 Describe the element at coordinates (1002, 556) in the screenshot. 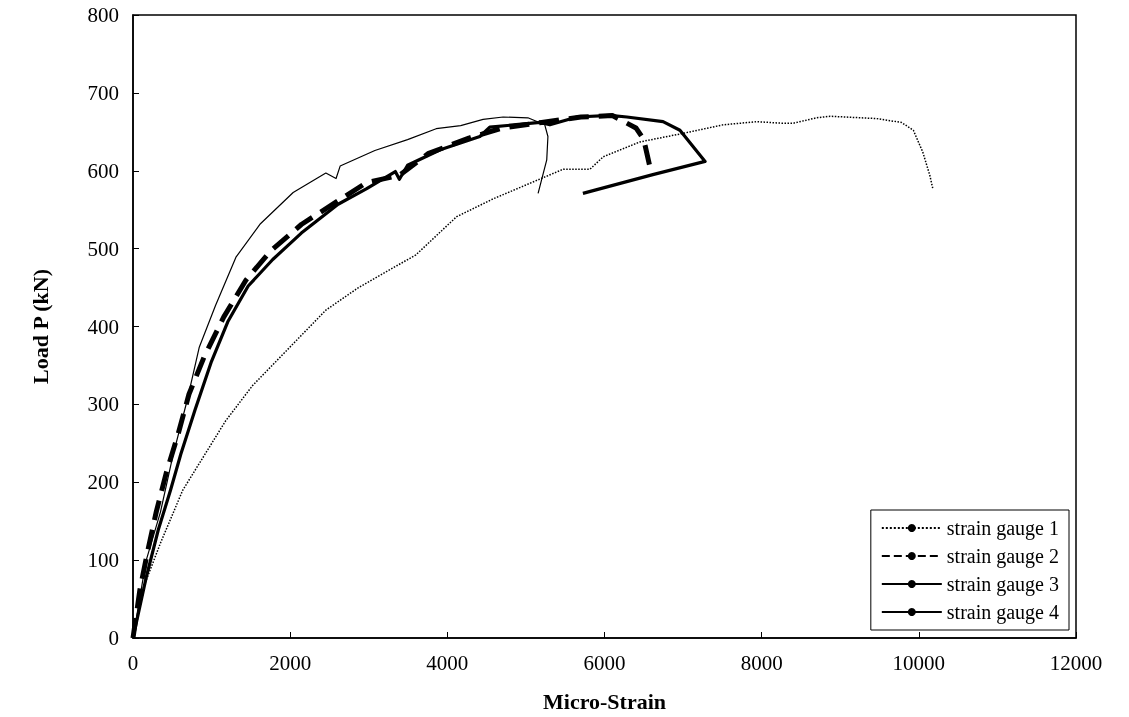

I see `legend-label: strain gauge 2` at that location.